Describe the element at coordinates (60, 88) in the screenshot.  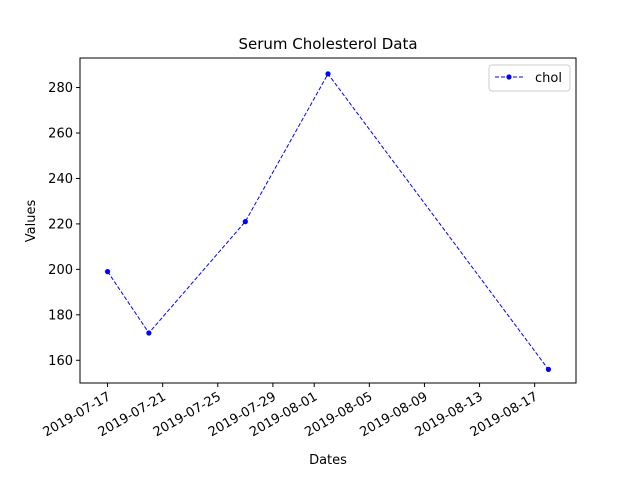
I see `y-tick-label: 280` at that location.